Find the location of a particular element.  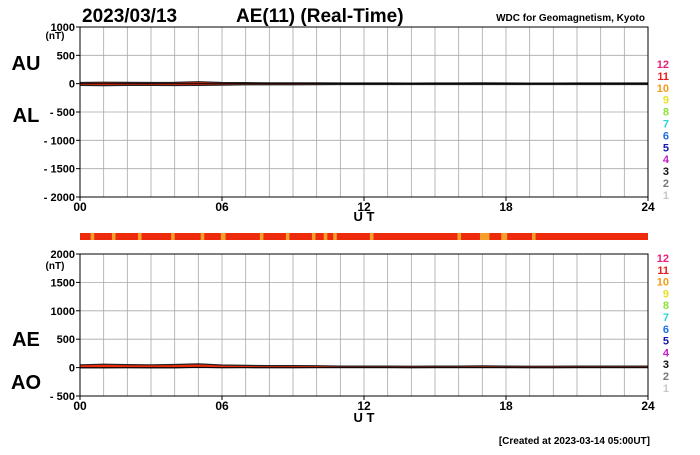

au-al-y-tick-label: 1000 is located at coordinates (63, 28).